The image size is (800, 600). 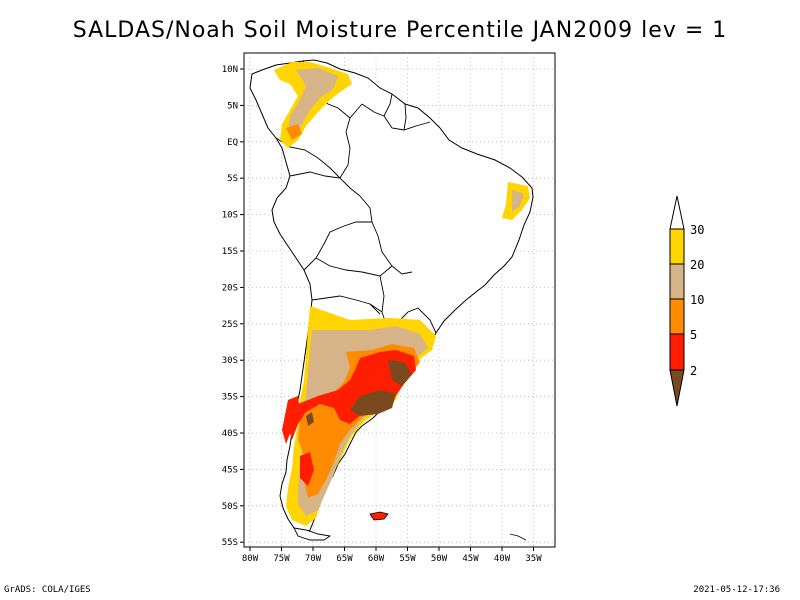 I want to click on lon-label: 55W, so click(x=407, y=559).